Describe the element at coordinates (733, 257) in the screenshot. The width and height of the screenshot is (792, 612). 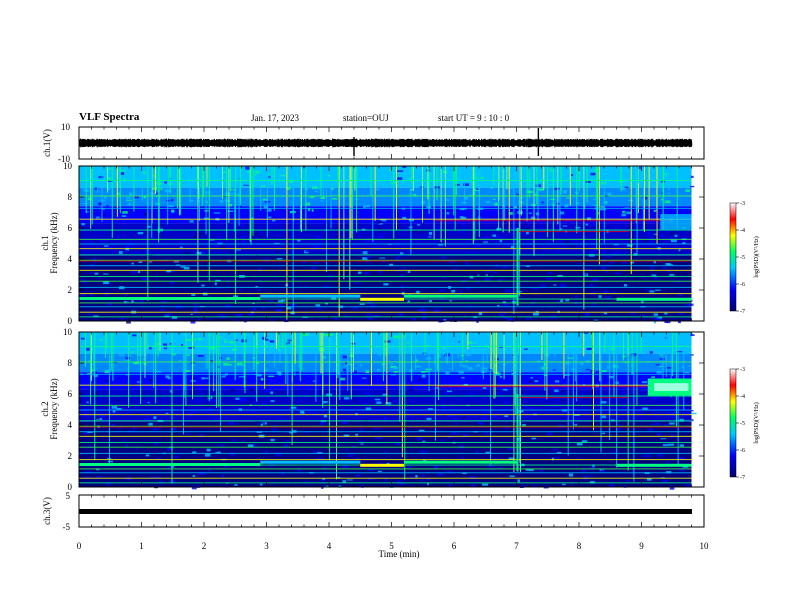
I see `ch1-colorbar` at that location.